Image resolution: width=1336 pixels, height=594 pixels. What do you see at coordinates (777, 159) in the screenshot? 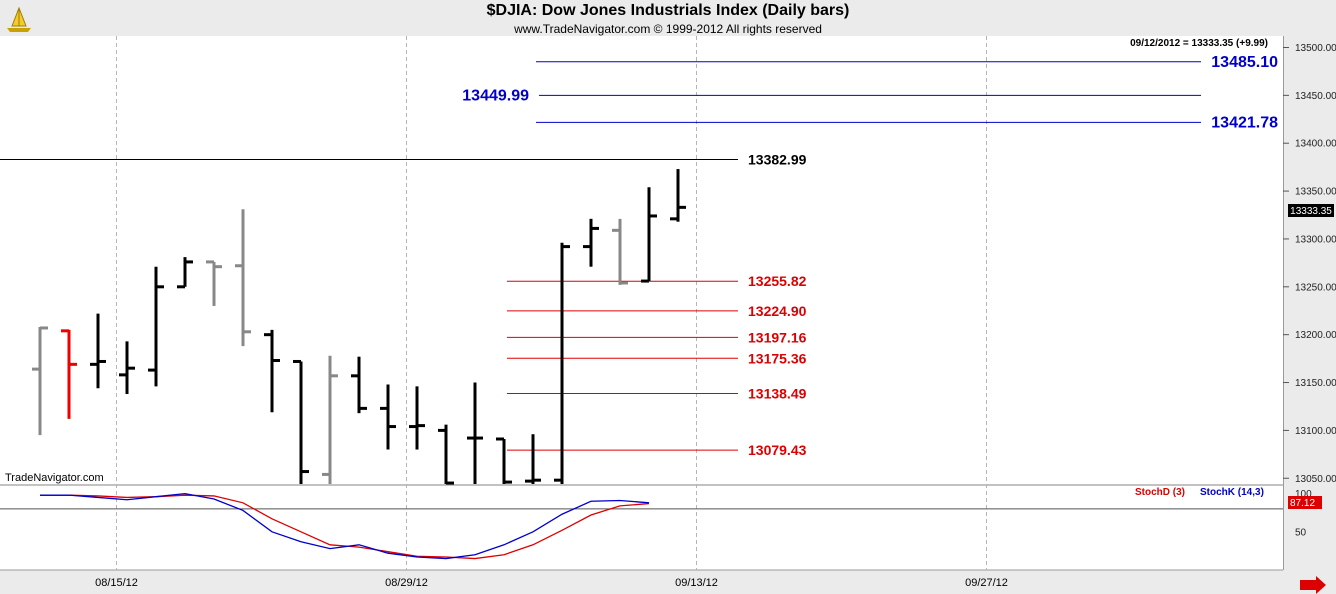
I see `level-label: 13382.99` at bounding box center [777, 159].